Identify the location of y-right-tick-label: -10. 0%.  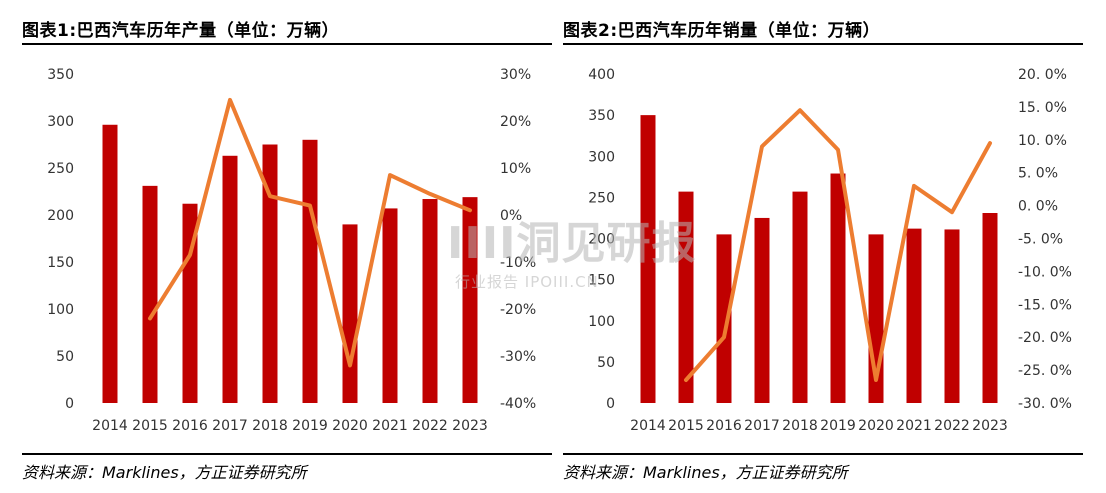
(1045, 272).